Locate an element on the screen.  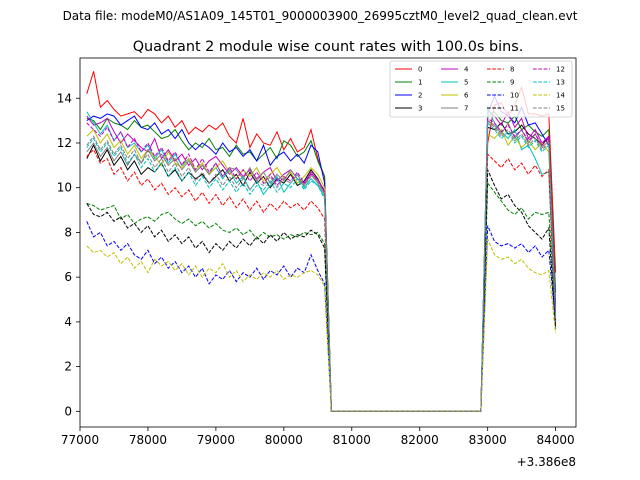
y-tick-label: 14 is located at coordinates (64, 98).